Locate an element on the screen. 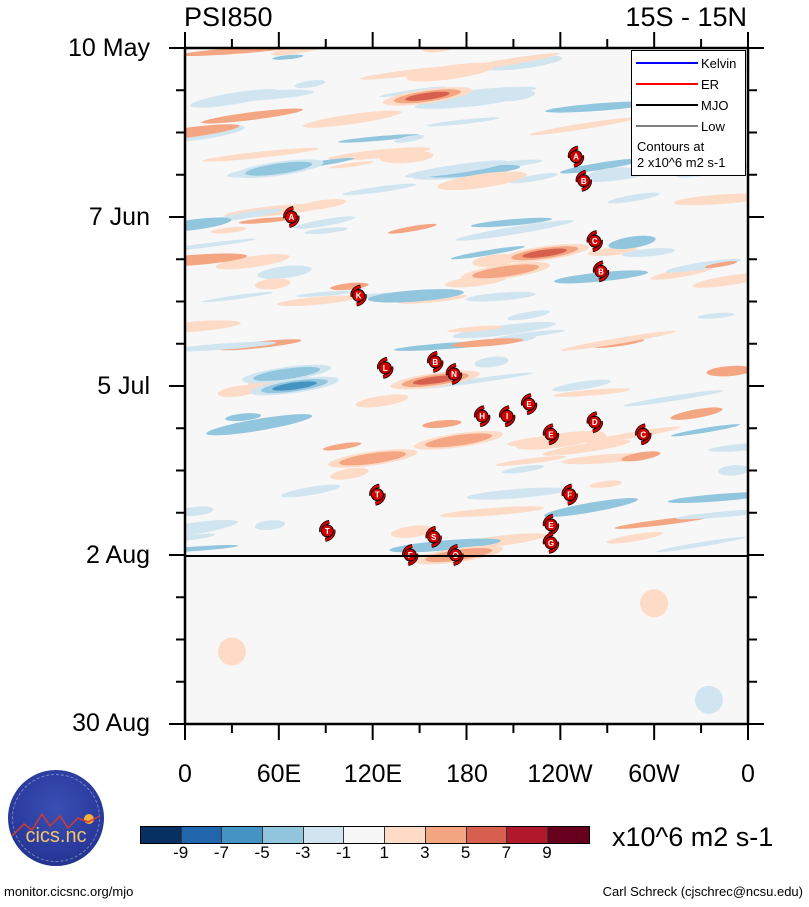  storm-marker: C is located at coordinates (594, 241).